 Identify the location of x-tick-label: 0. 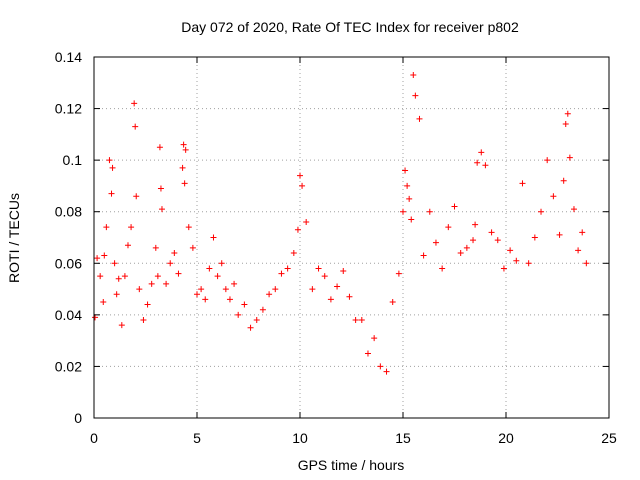
(94, 438).